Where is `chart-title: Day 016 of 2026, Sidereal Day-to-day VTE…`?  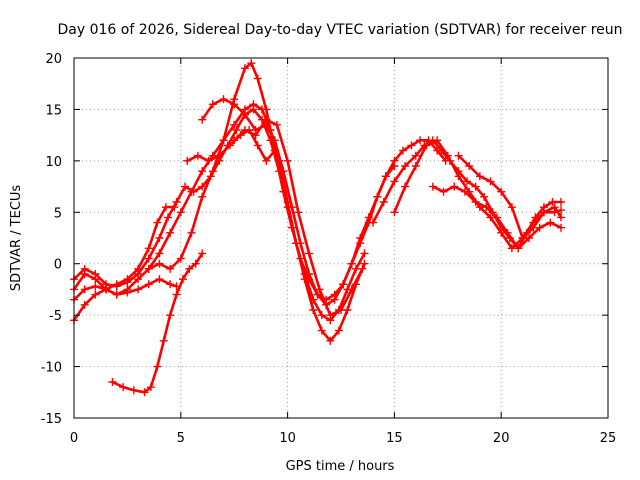
chart-title: Day 016 of 2026, Sidereal Day-to-day VTE… is located at coordinates (339, 30).